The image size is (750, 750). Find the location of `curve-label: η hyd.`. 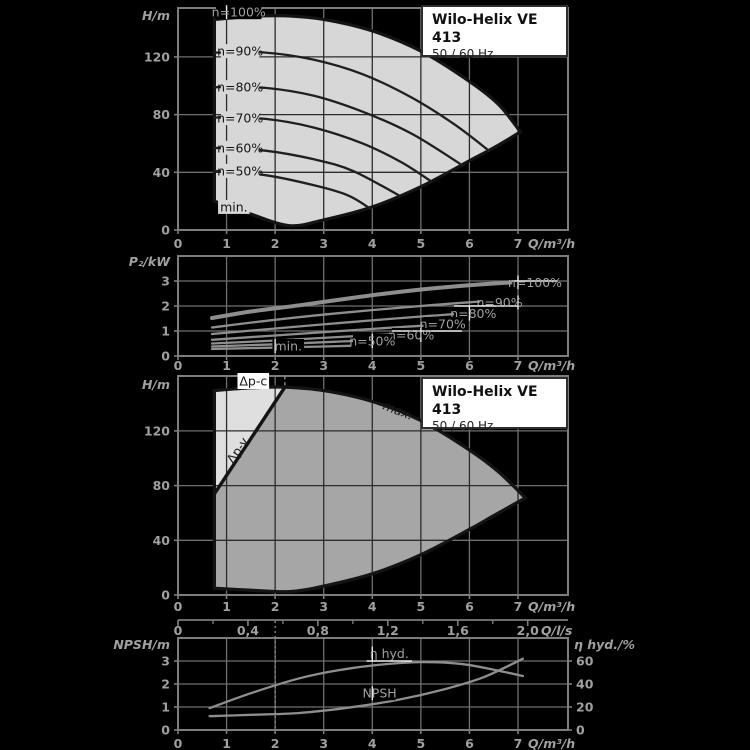

curve-label: η hyd. is located at coordinates (389, 654).